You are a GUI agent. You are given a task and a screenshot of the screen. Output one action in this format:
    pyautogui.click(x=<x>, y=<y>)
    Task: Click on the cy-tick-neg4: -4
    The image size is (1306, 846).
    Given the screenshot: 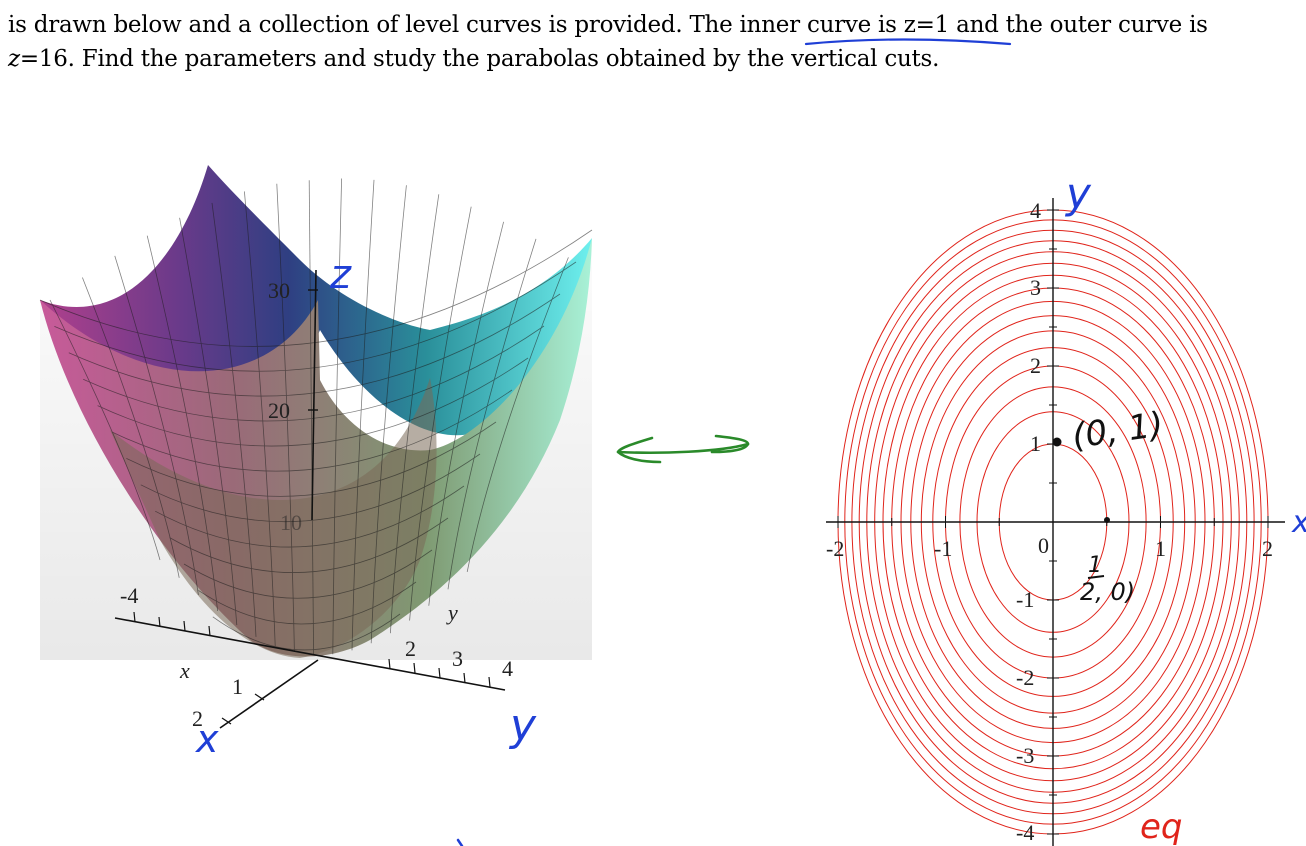 What is the action you would take?
    pyautogui.click(x=1025, y=832)
    